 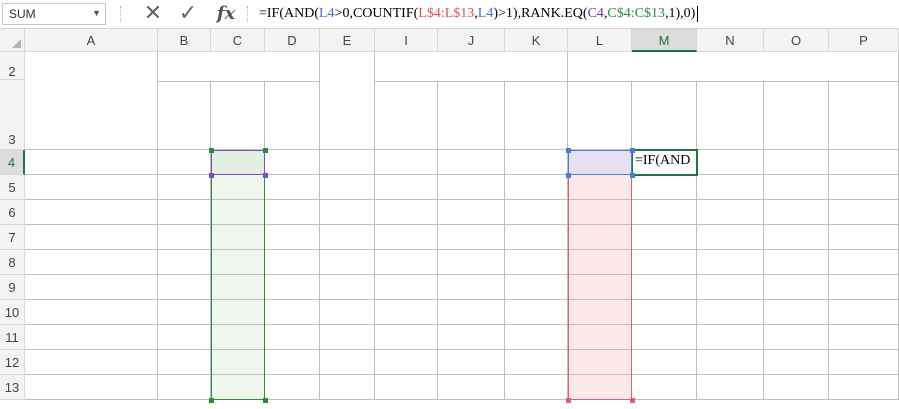 What do you see at coordinates (664, 212) in the screenshot?
I see `cell-m6` at bounding box center [664, 212].